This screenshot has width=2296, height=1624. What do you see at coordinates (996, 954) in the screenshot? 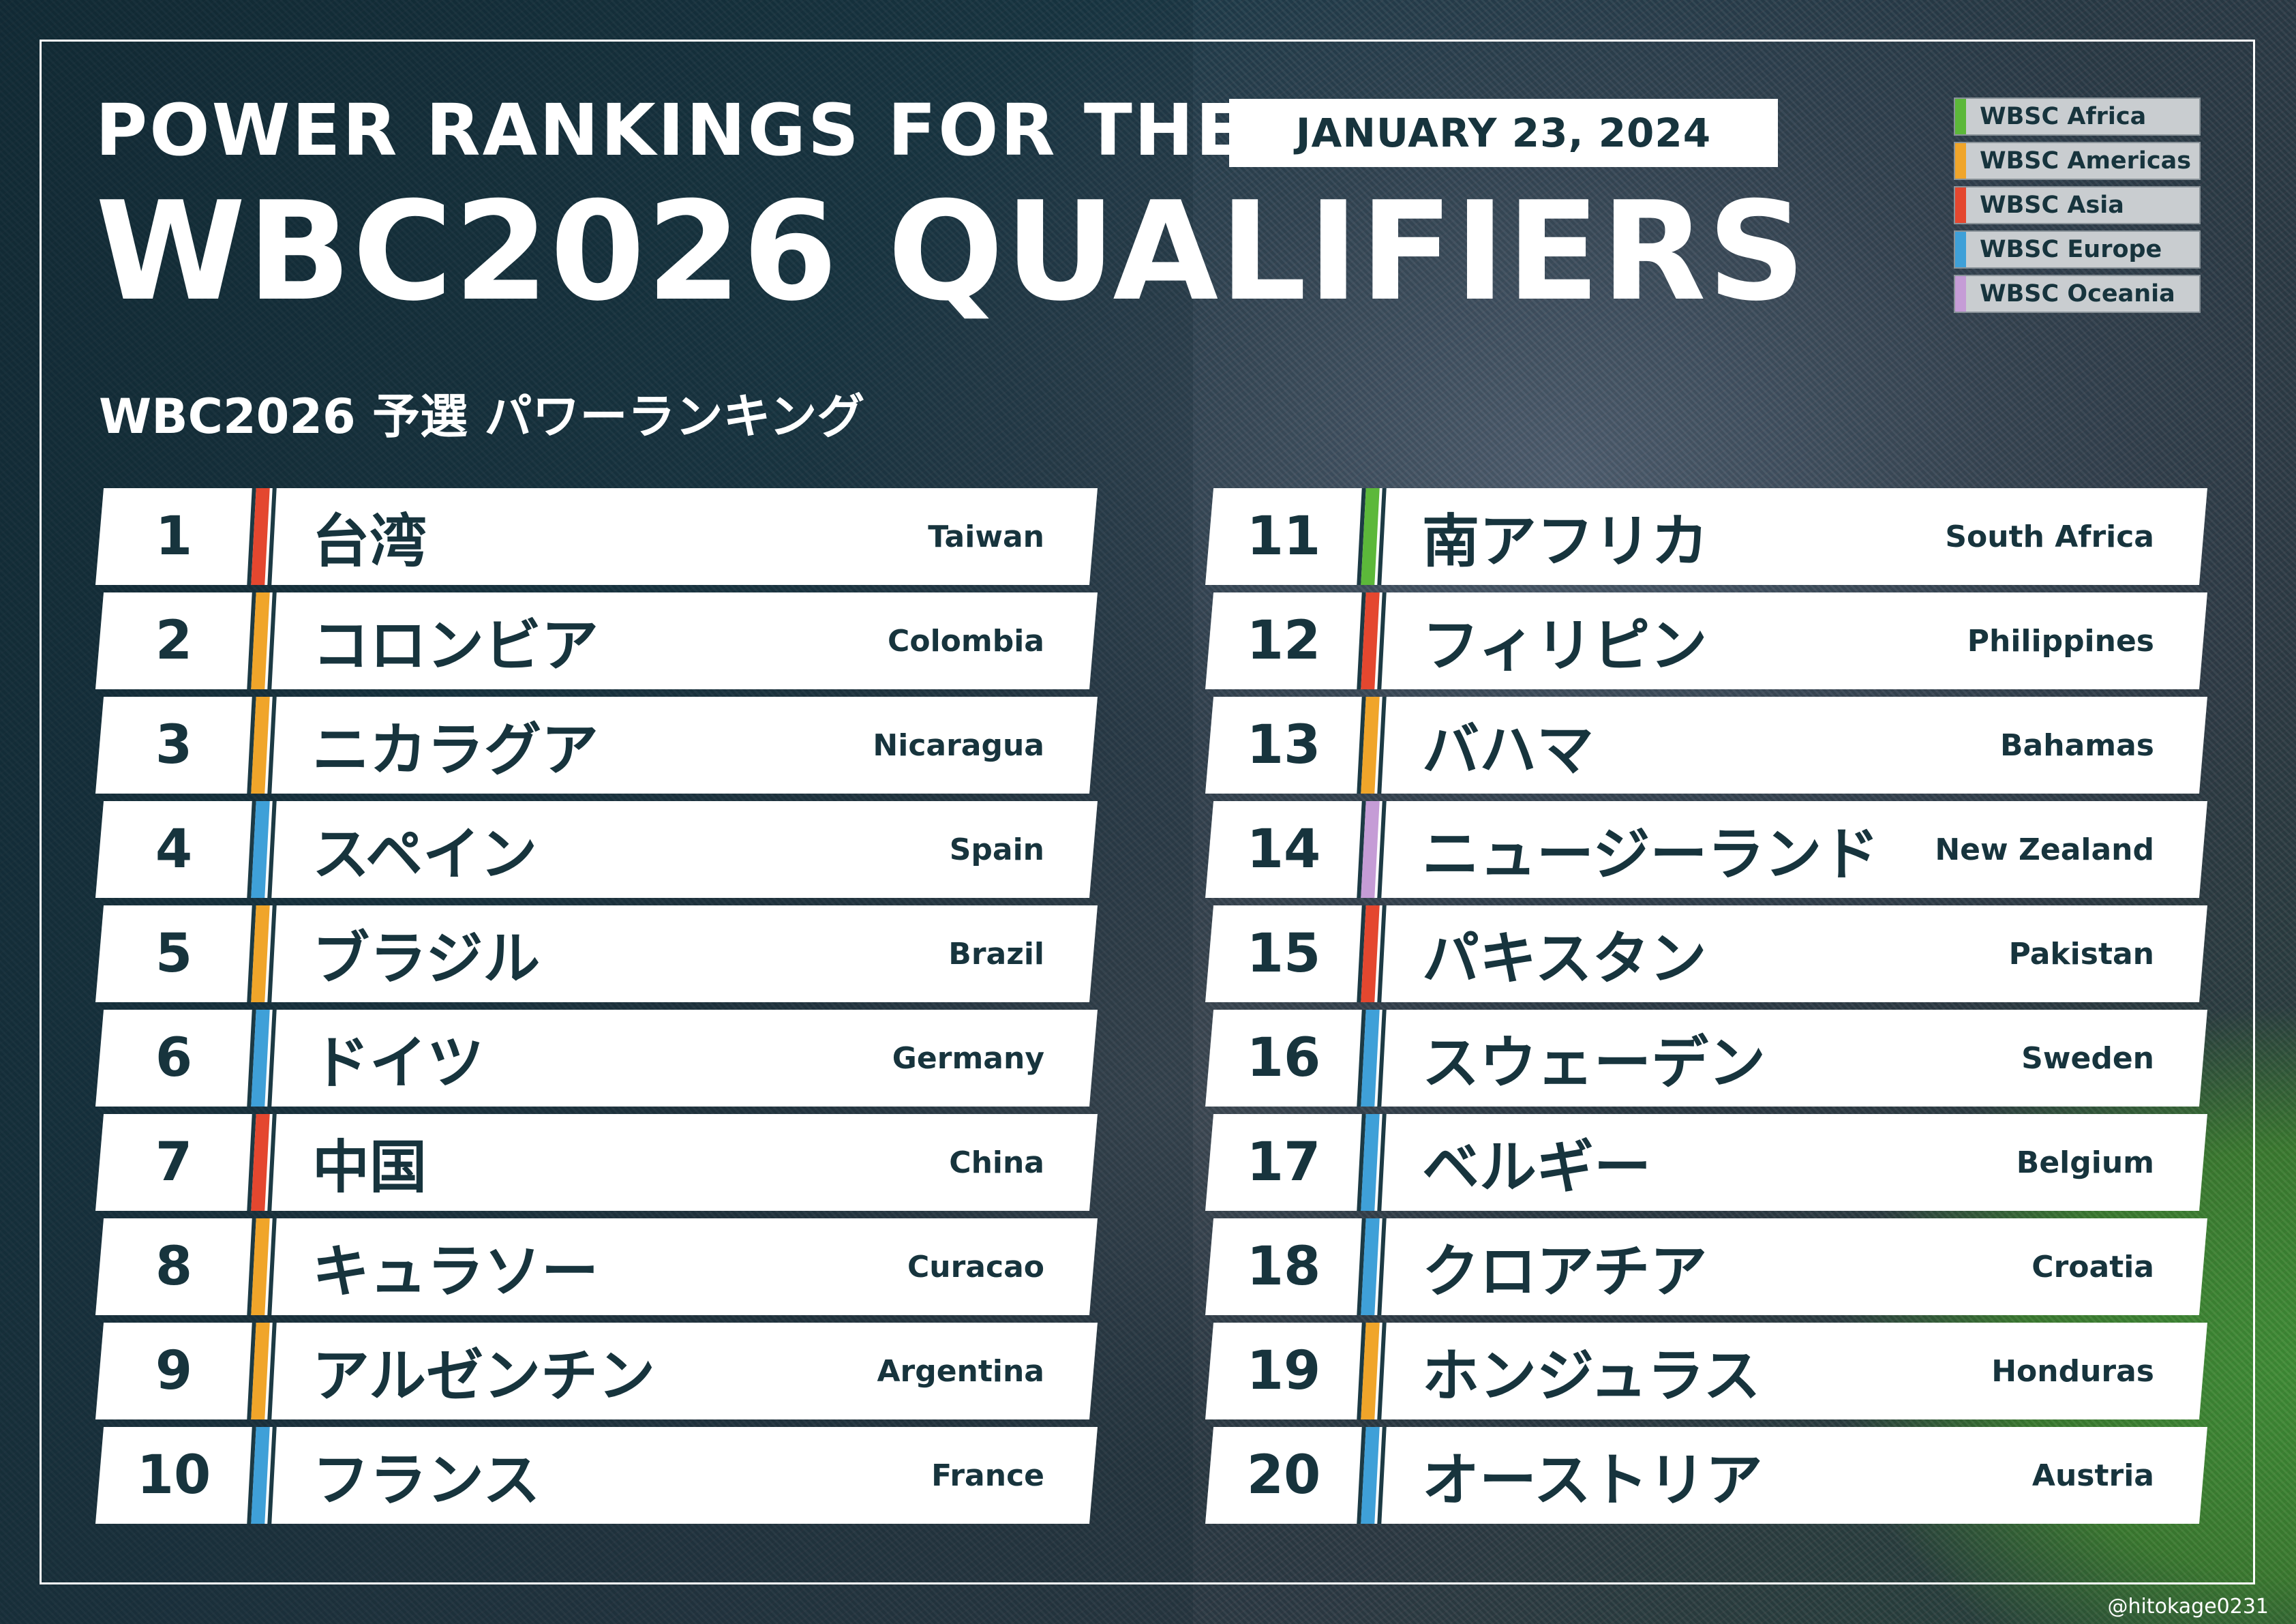
I see `country-name-english: Brazil` at bounding box center [996, 954].